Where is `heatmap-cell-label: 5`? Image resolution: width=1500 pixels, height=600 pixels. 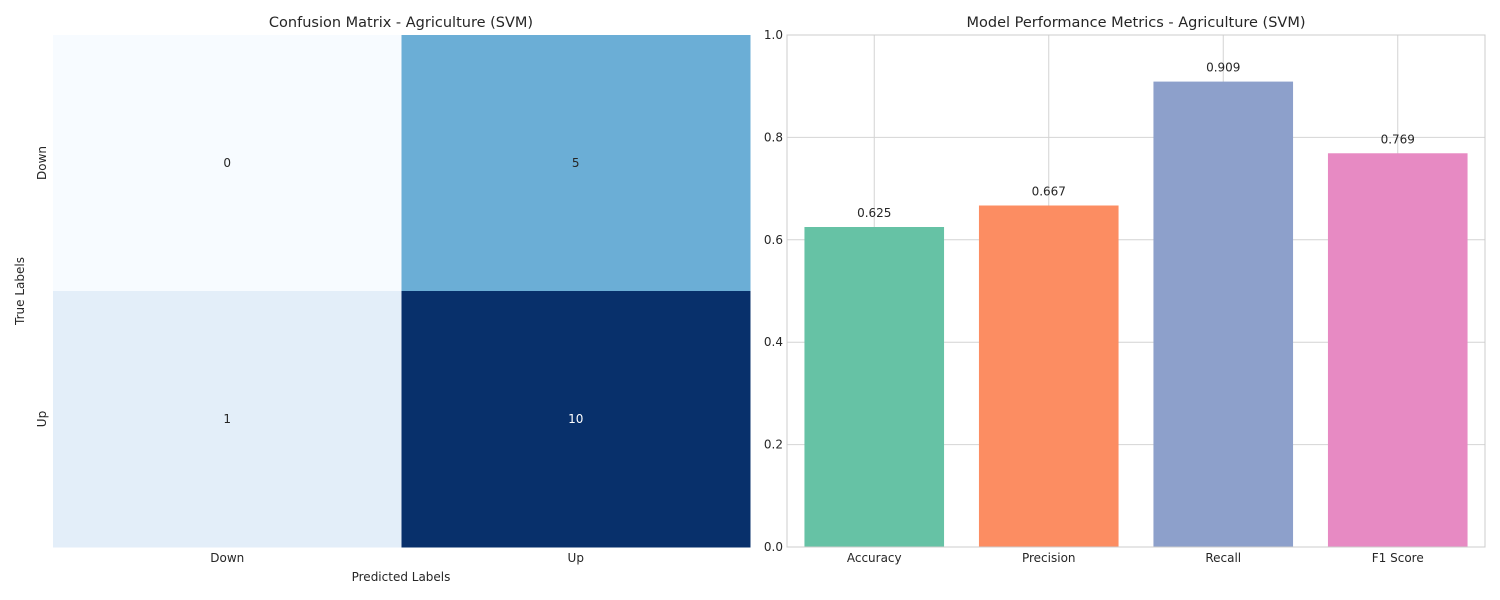
heatmap-cell-label: 5 is located at coordinates (576, 163).